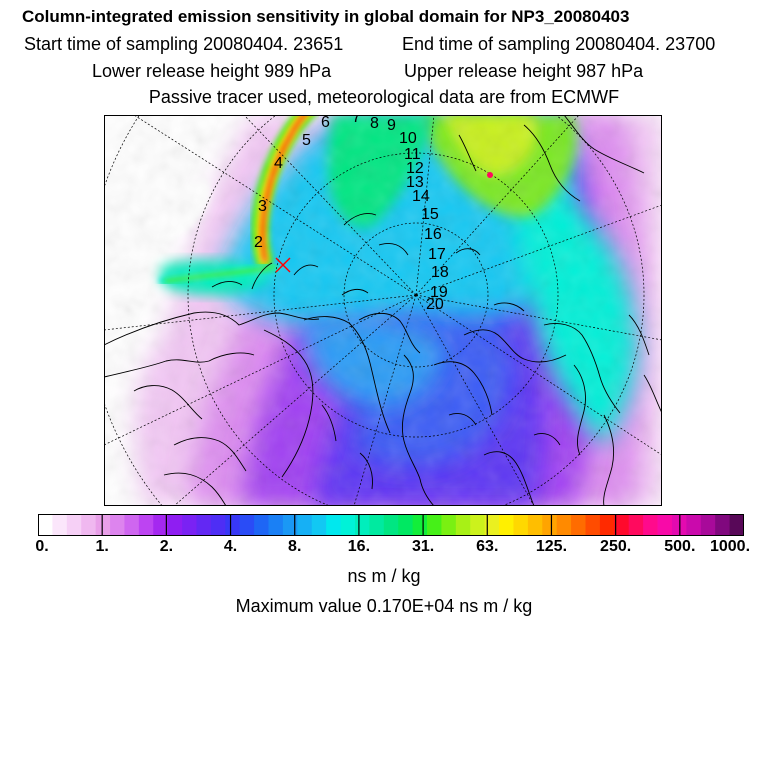 Image resolution: width=768 pixels, height=768 pixels. I want to click on trajectory-label: 19, so click(439, 292).